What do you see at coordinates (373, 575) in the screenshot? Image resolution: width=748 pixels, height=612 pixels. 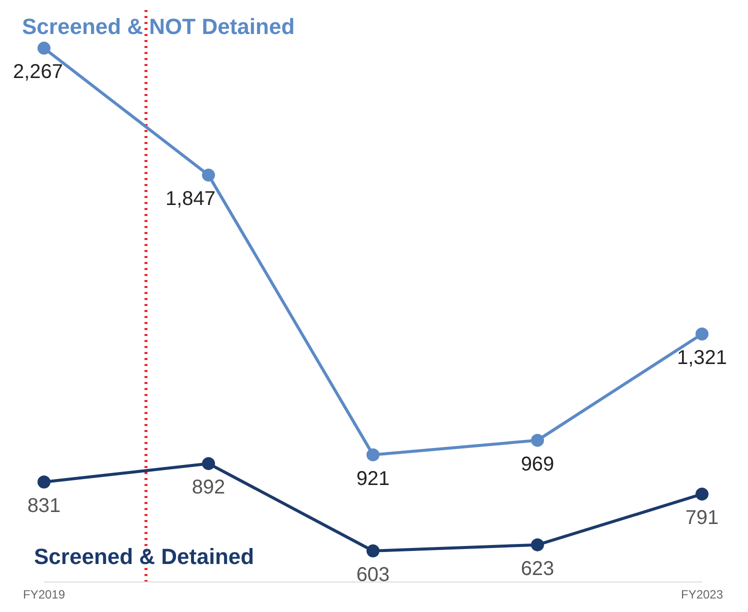 I see `data-label: 603` at bounding box center [373, 575].